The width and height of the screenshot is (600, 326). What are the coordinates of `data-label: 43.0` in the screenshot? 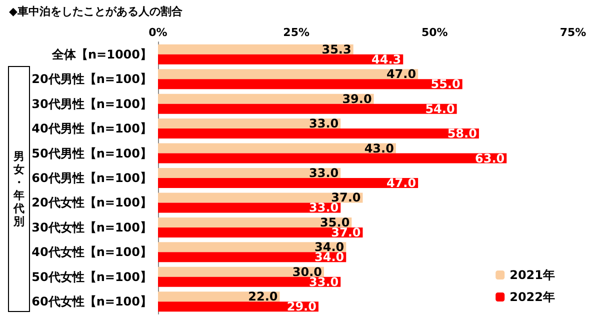 It's located at (379, 148).